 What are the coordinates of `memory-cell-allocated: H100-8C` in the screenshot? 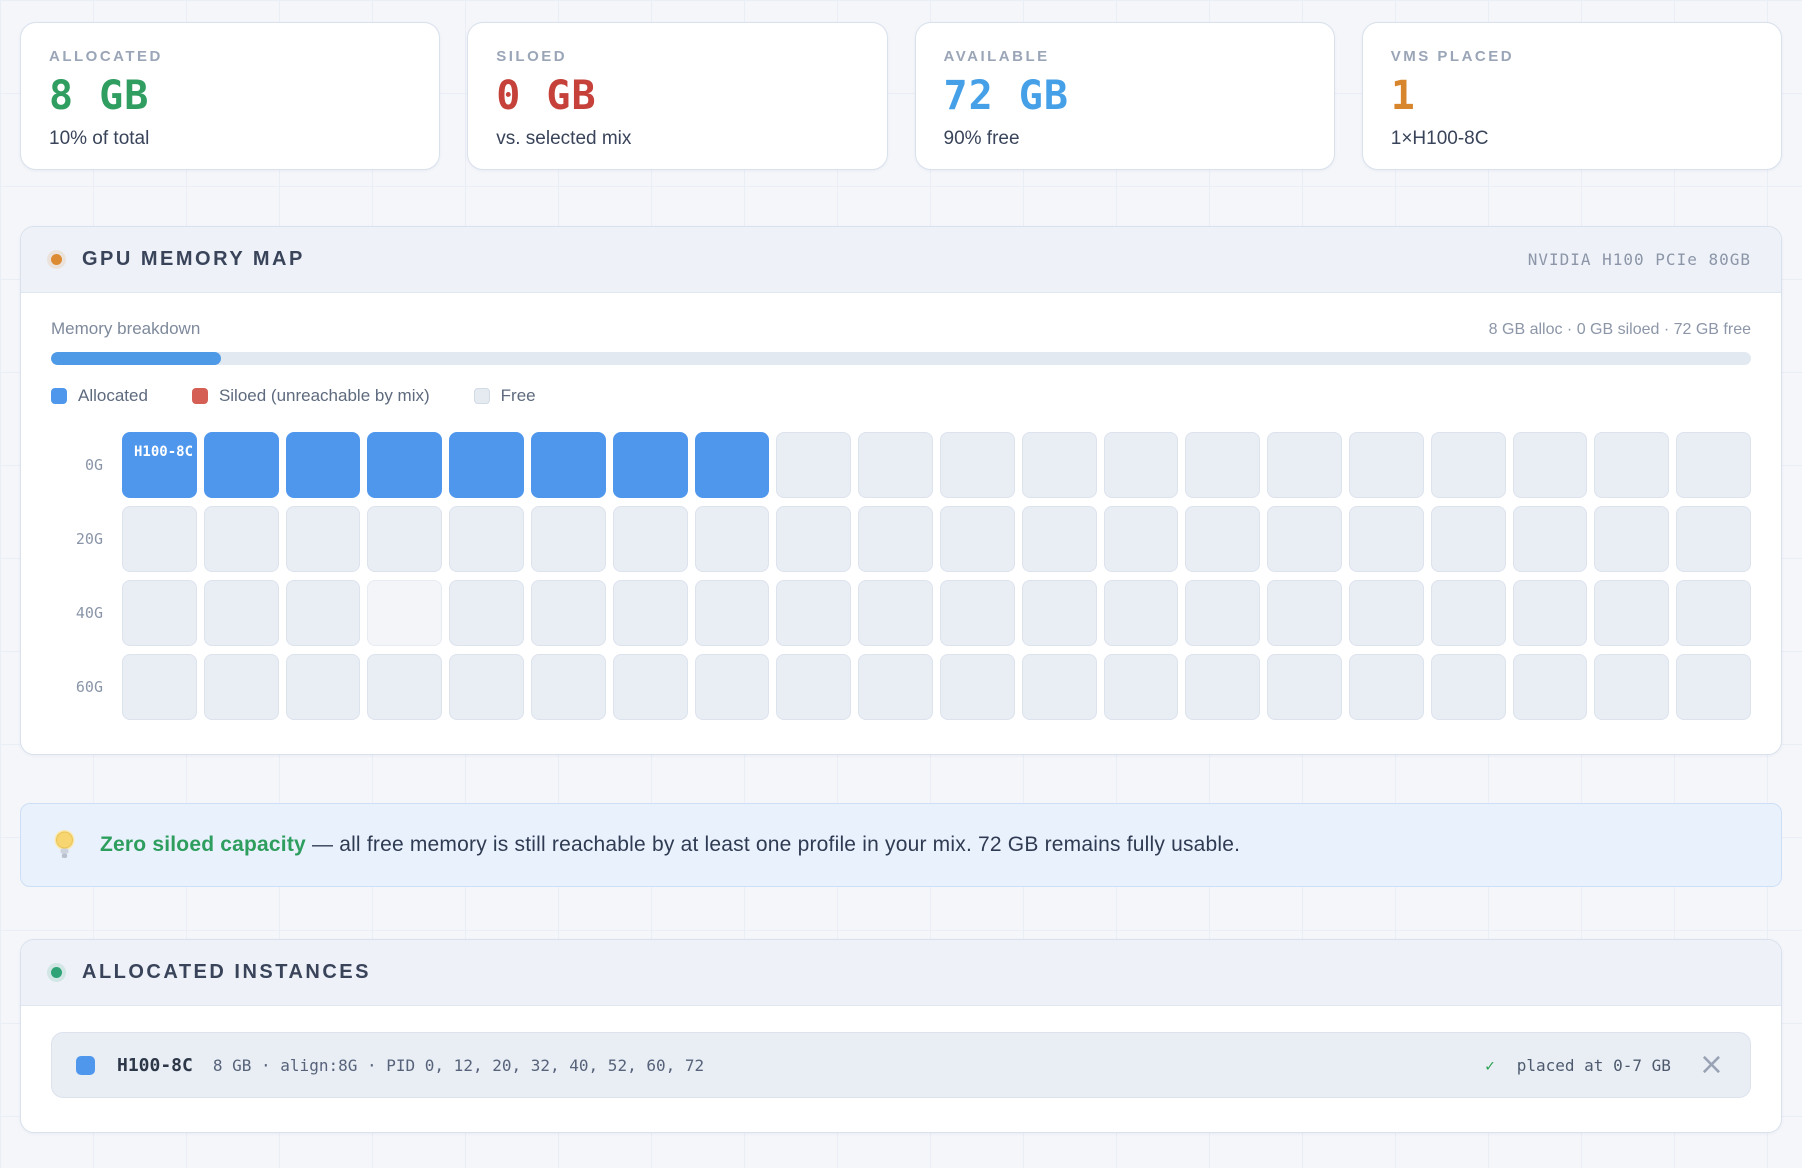 It's located at (159, 465).